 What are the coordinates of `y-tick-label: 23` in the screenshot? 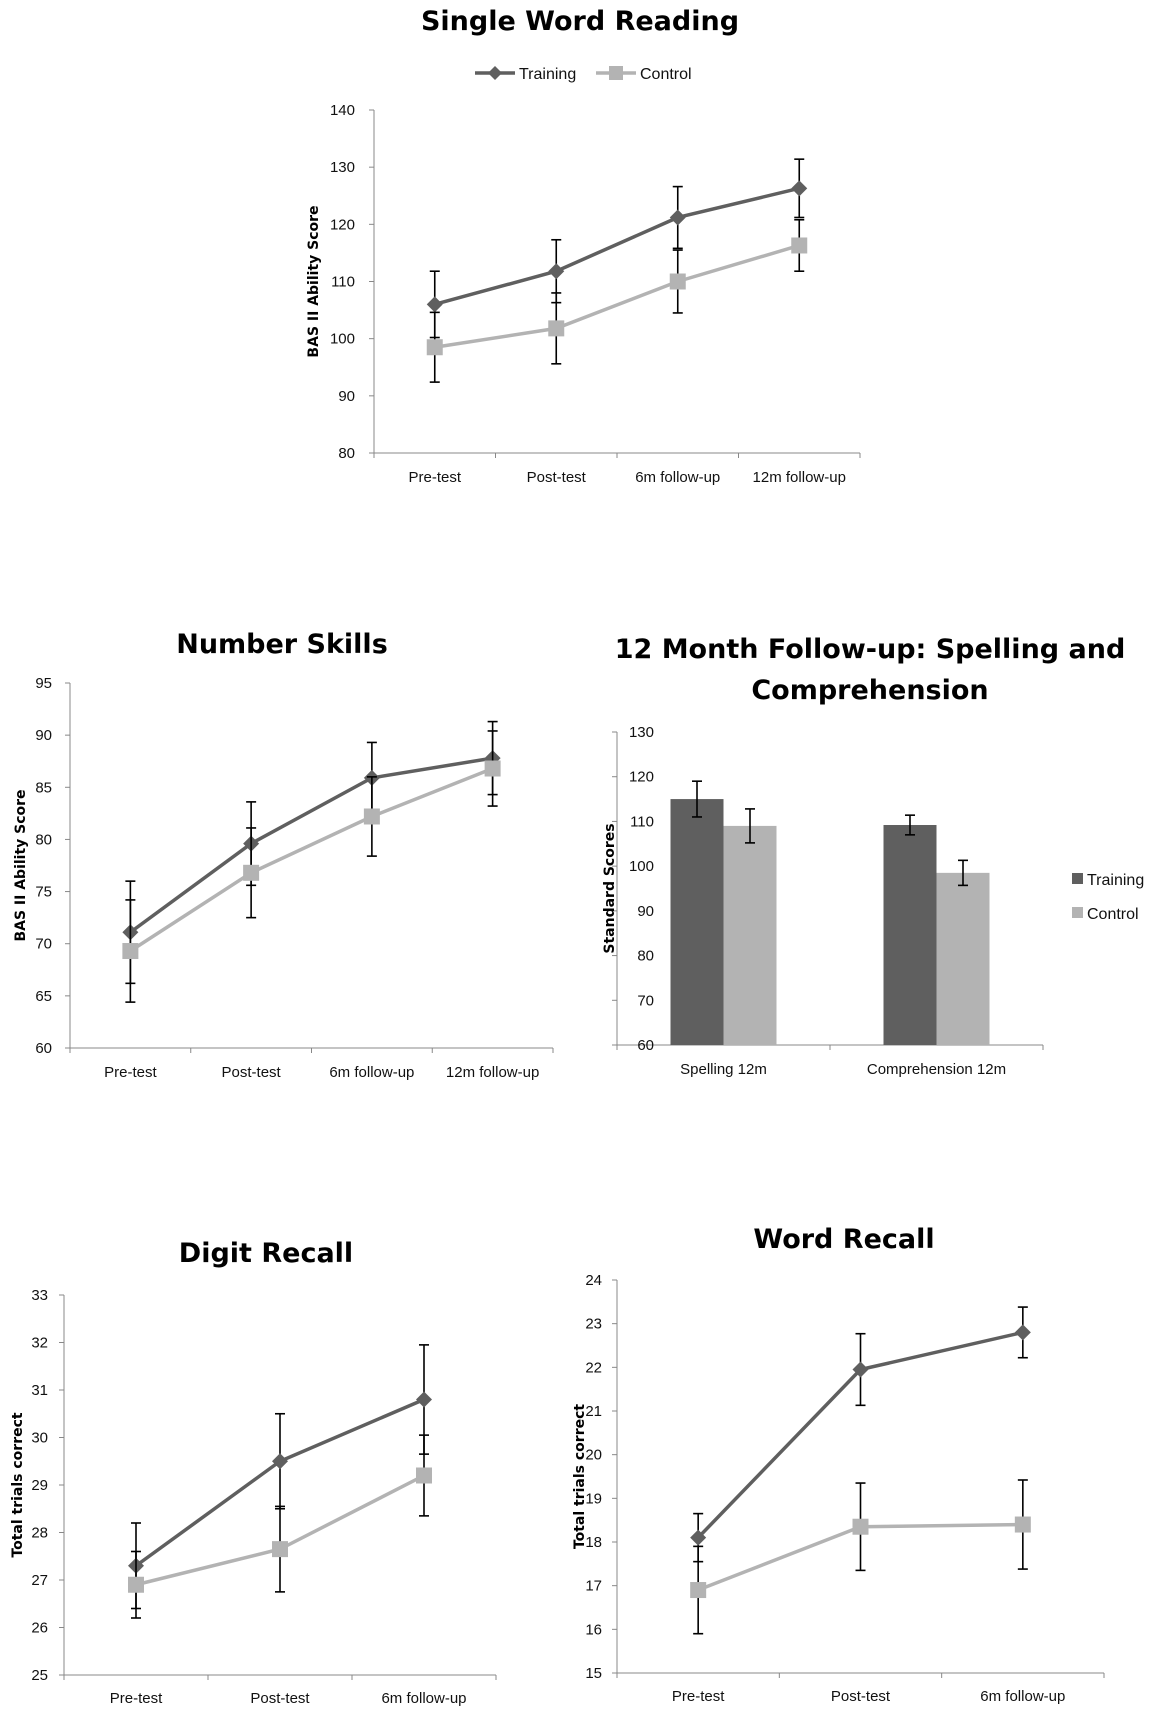 It's located at (593, 1324).